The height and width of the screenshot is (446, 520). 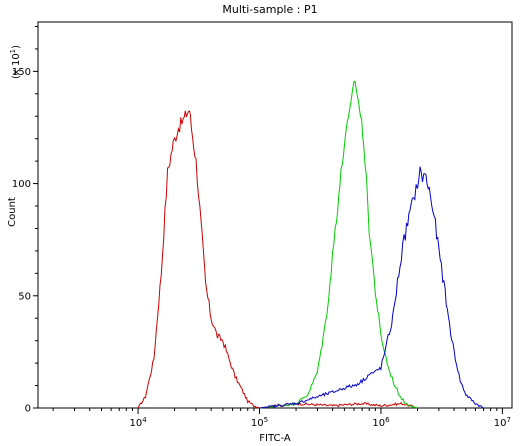 What do you see at coordinates (502, 422) in the screenshot?
I see `x-tick-label: 10⁷` at bounding box center [502, 422].